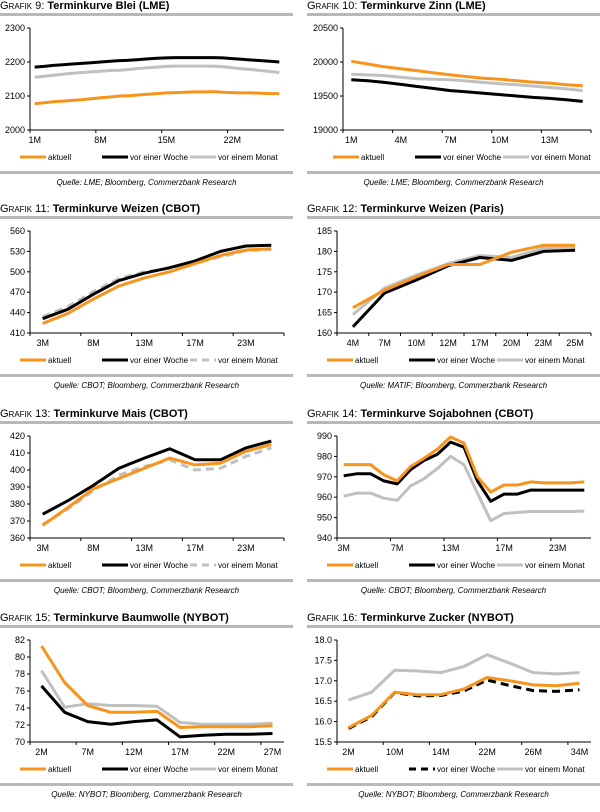  I want to click on x-tick-label: 14M, so click(441, 752).